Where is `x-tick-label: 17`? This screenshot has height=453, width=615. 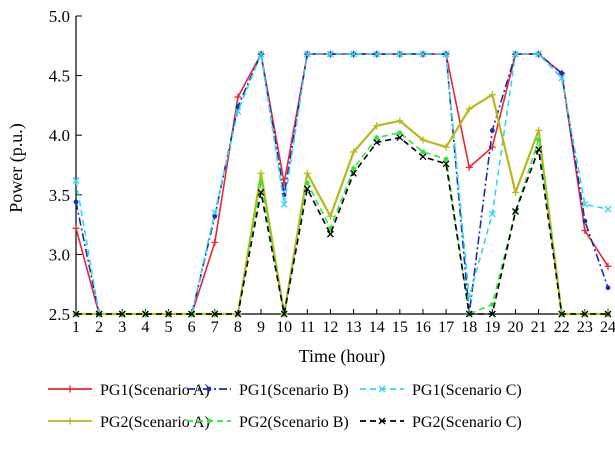
x-tick-label: 17 is located at coordinates (446, 327).